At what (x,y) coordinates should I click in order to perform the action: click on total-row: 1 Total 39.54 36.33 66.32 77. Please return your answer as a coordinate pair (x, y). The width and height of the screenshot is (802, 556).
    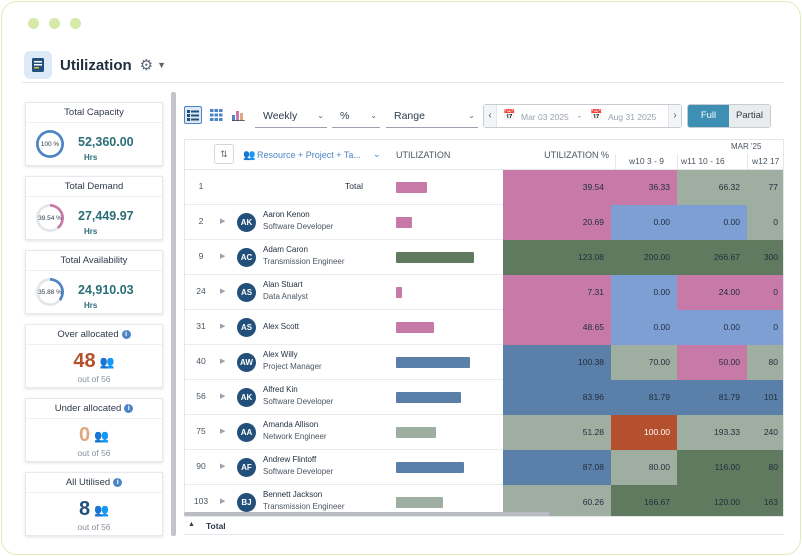
    Looking at the image, I should click on (484, 187).